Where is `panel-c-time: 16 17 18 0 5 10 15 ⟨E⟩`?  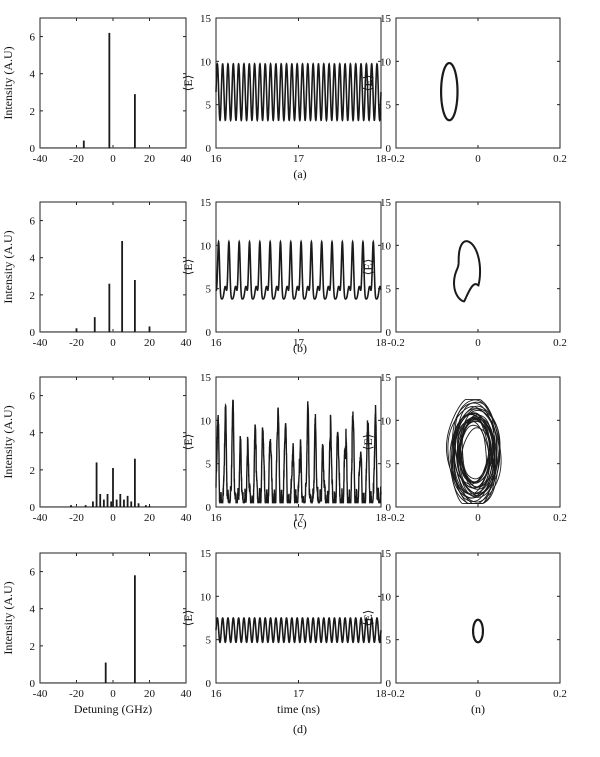 panel-c-time: 16 17 18 0 5 10 15 ⟨E⟩ is located at coordinates (284, 448).